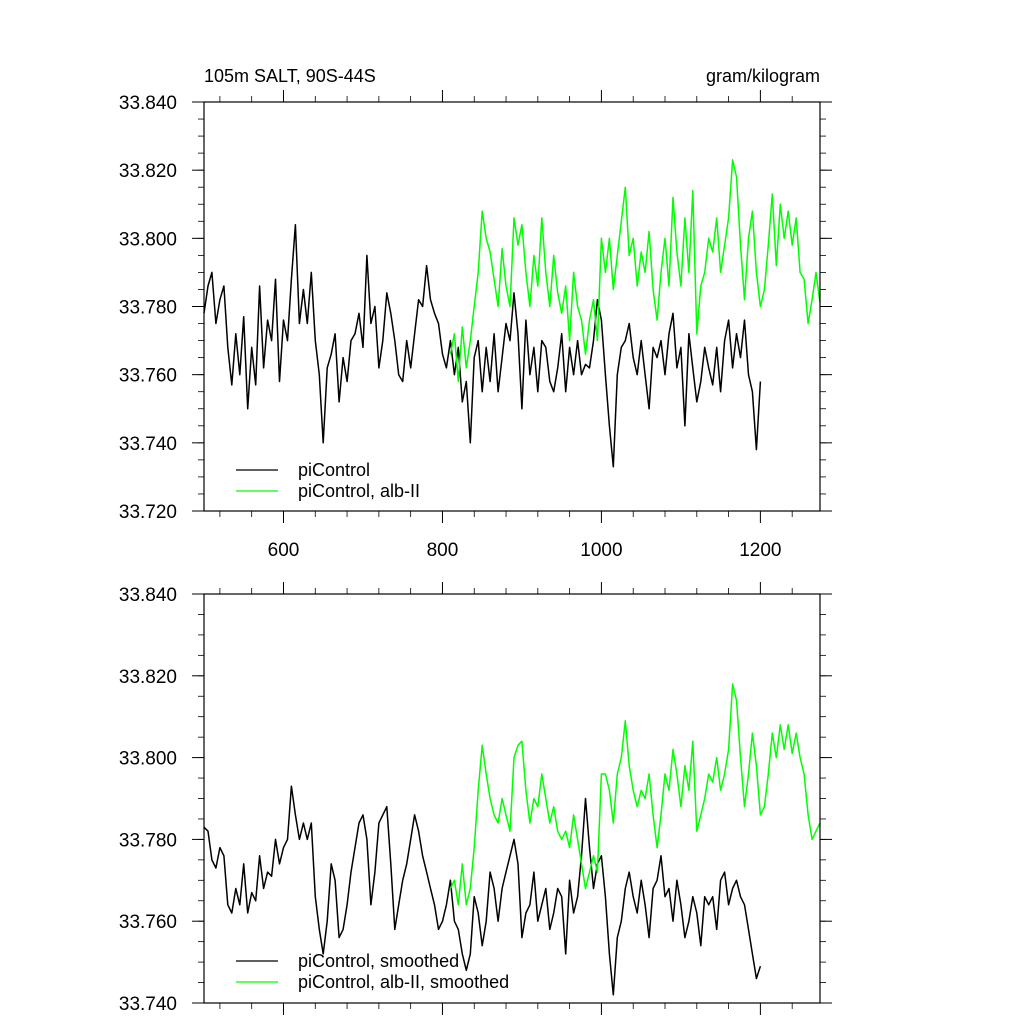  I want to click on chart-legend: piControl piControl, alb-II, so click(328, 480).